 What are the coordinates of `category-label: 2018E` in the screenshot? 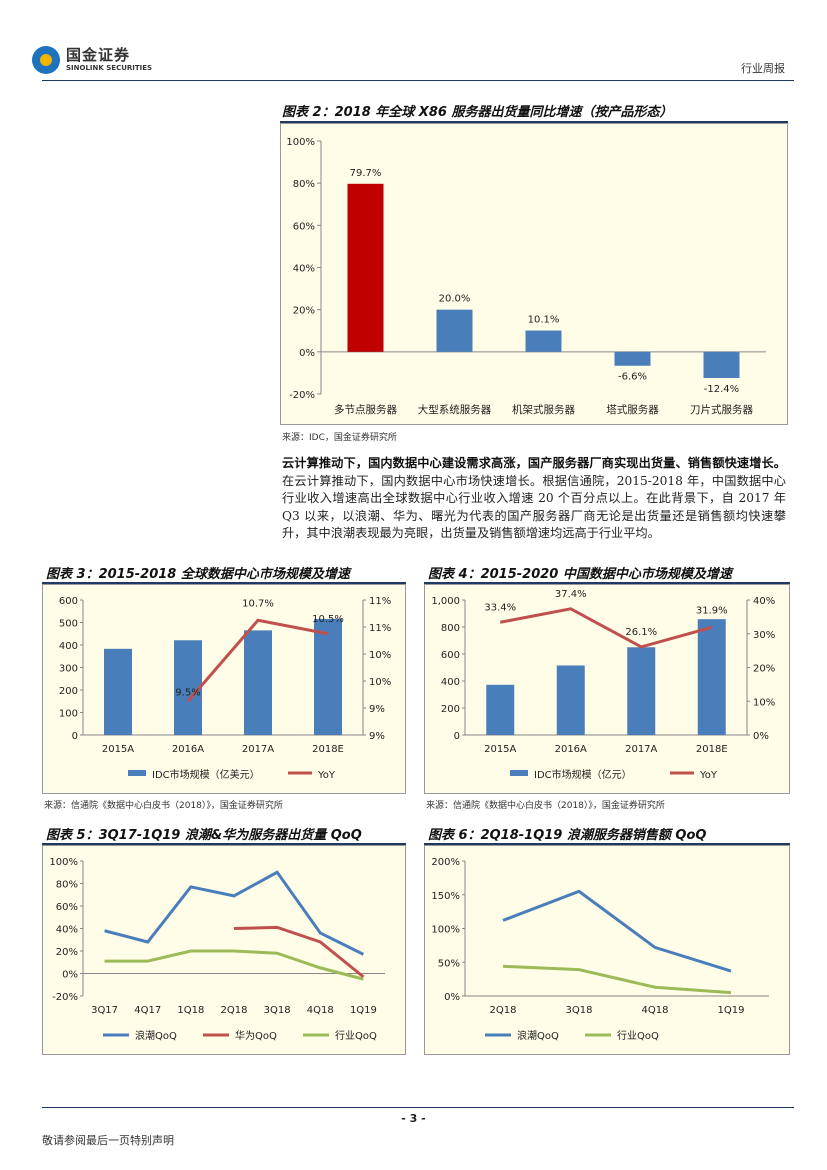 It's located at (712, 749).